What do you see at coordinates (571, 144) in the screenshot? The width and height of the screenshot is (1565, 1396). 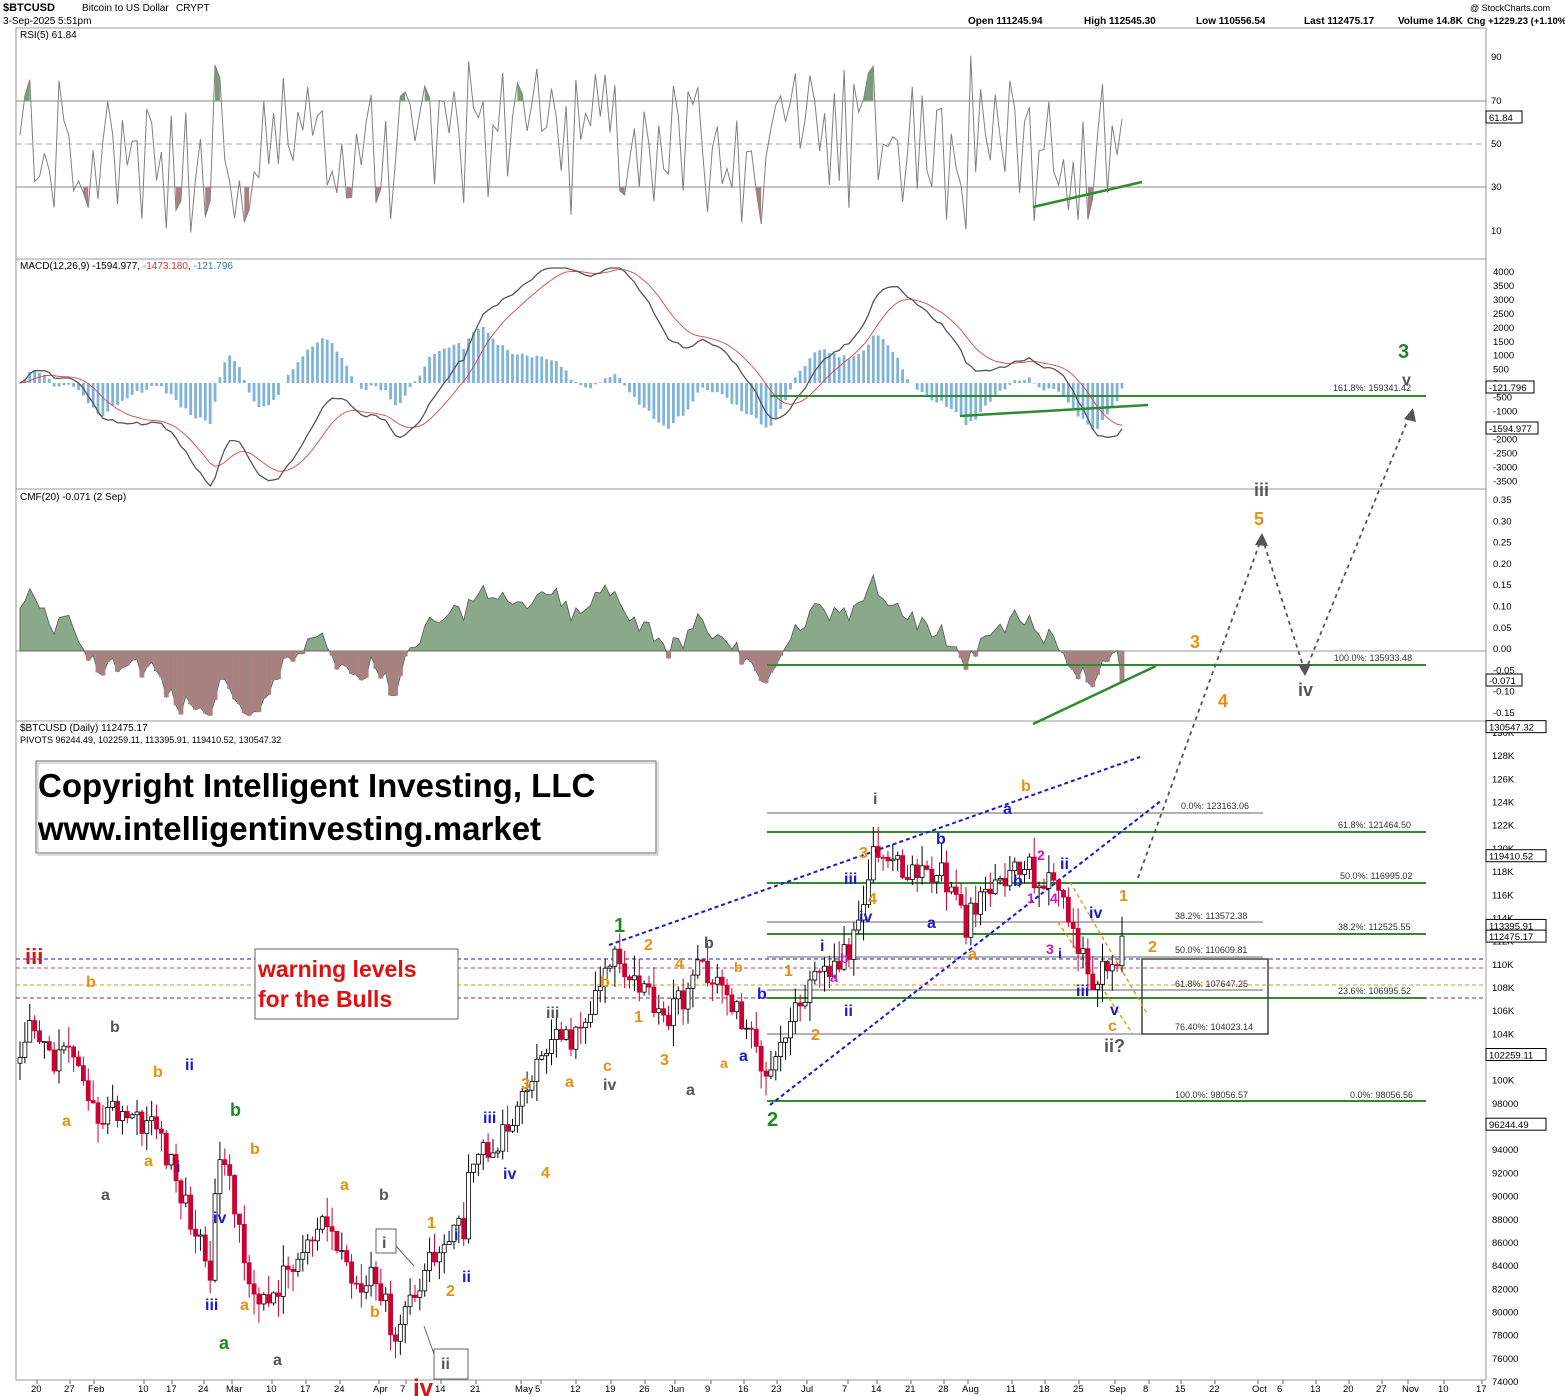 I see `rsi-line` at bounding box center [571, 144].